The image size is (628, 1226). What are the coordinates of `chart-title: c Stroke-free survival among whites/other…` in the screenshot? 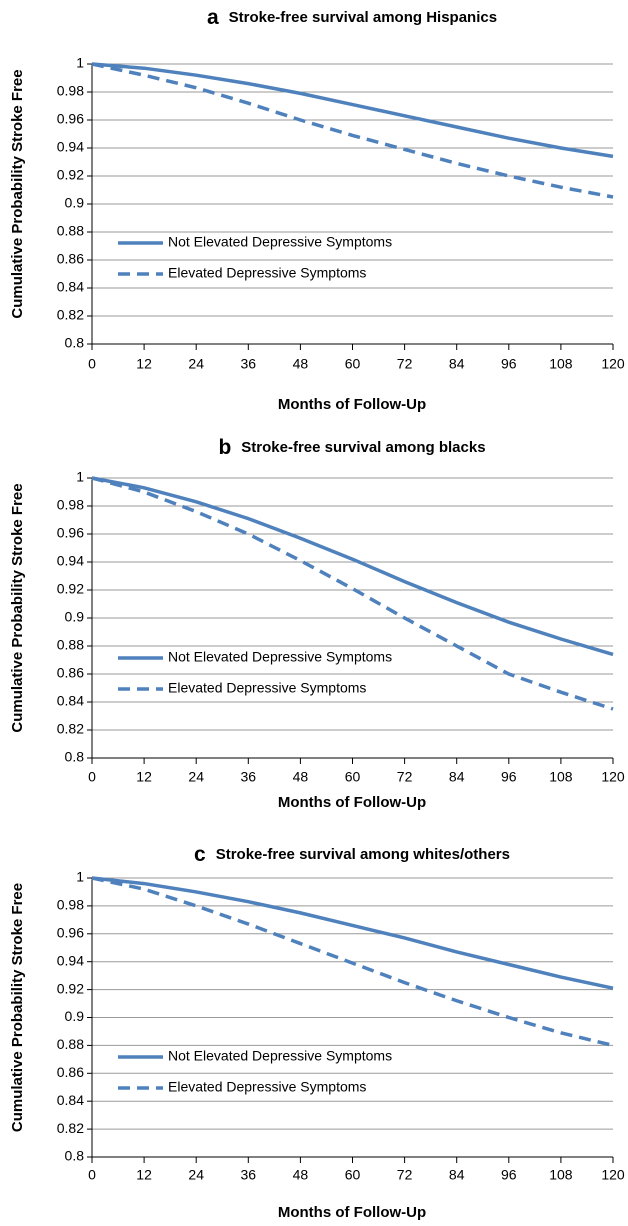 It's located at (352, 854).